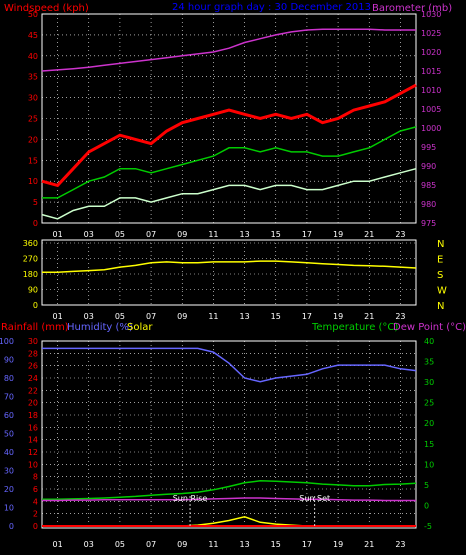 The height and width of the screenshot is (555, 466). Describe the element at coordinates (9, 489) in the screenshot. I see `humidity-y-tick-20: 20` at that location.